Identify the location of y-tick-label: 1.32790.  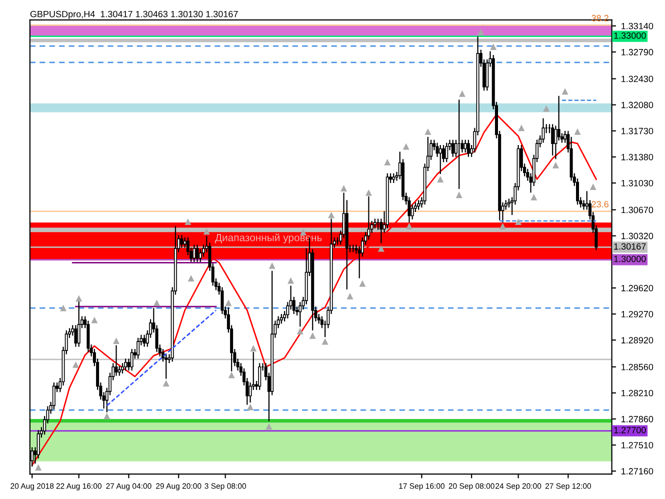
(638, 52).